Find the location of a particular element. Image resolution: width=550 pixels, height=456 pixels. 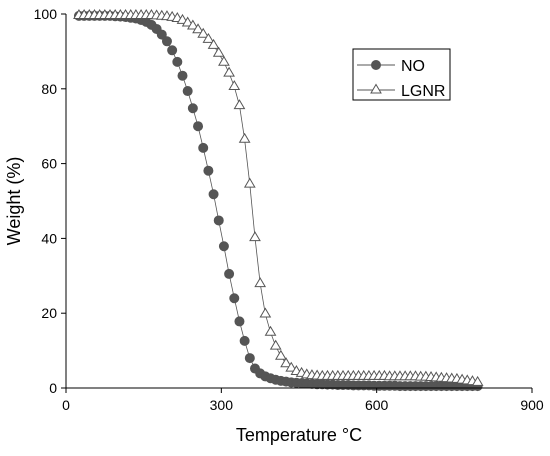

x-tick-label: 900 is located at coordinates (532, 405).